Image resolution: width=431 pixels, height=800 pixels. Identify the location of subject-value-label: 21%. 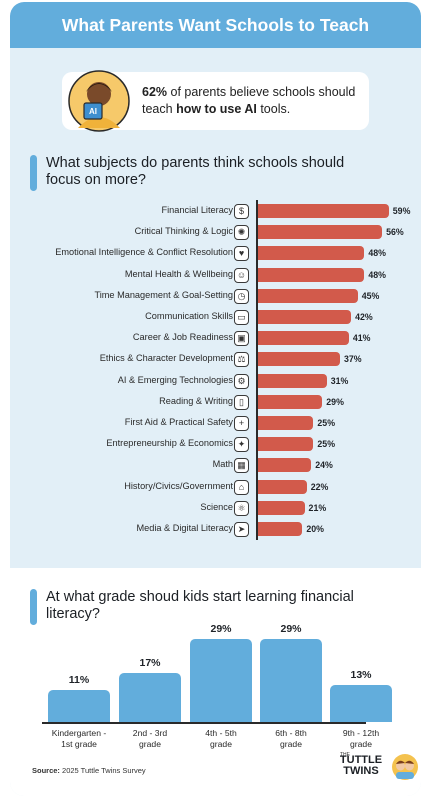
(317, 507).